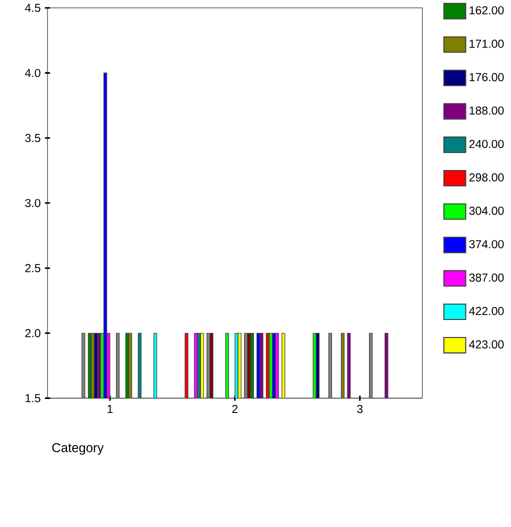 The image size is (511, 527). Describe the element at coordinates (487, 77) in the screenshot. I see `legend-label: 176.00` at that location.